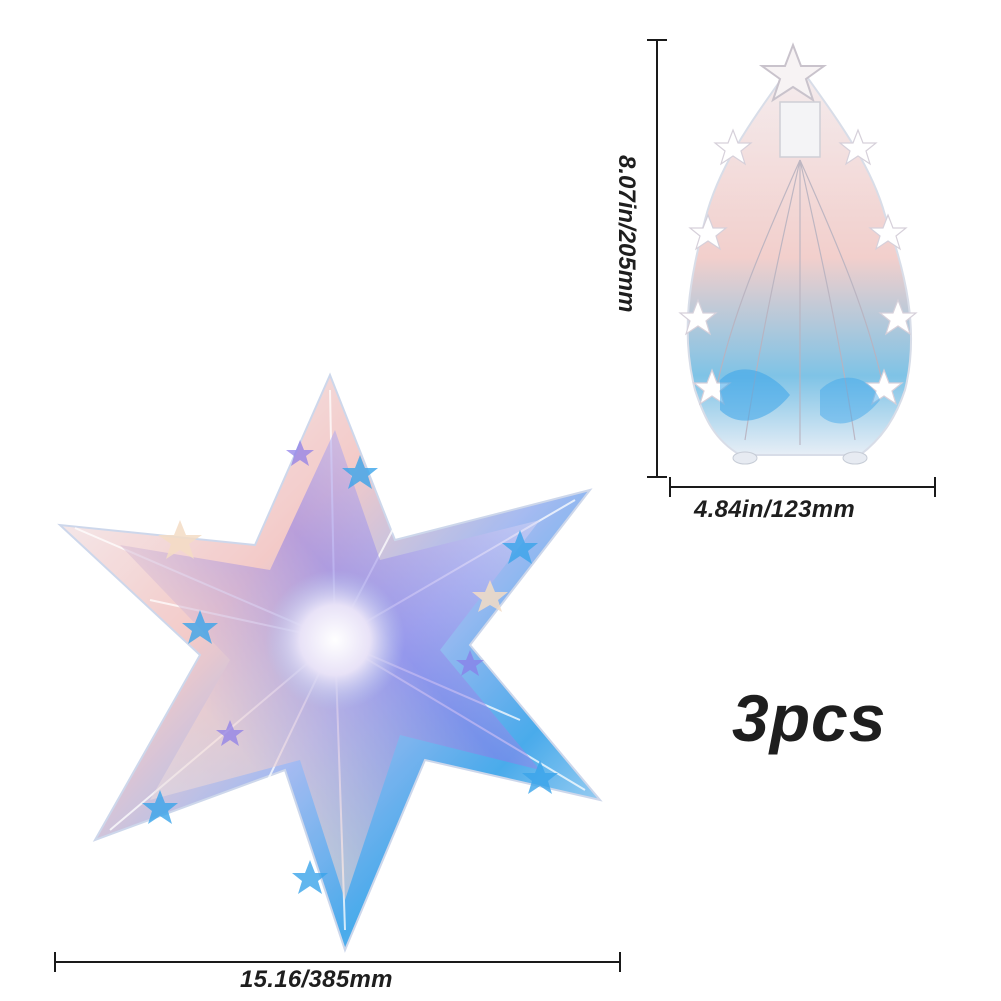  What do you see at coordinates (809, 718) in the screenshot?
I see `quantity-label: 3pcs` at bounding box center [809, 718].